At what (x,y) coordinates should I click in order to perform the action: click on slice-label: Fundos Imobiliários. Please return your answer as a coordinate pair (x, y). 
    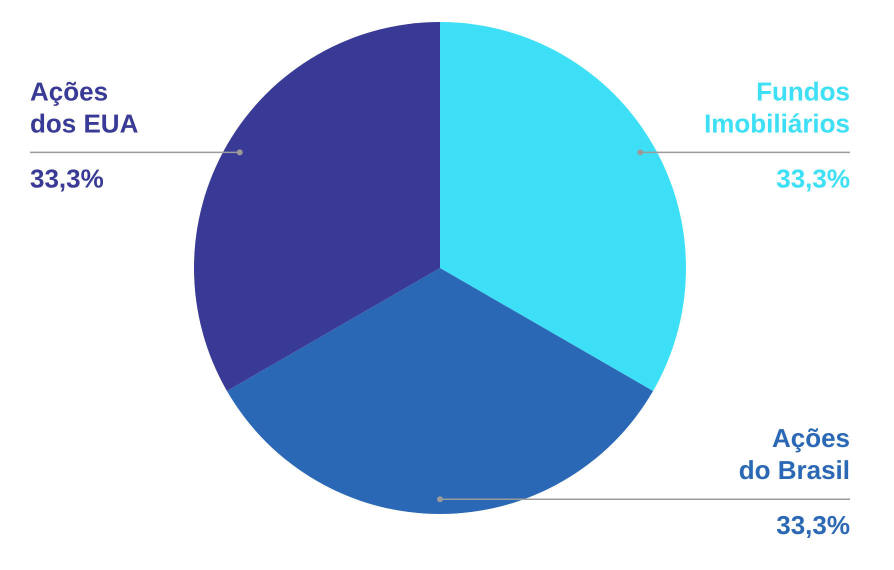
    Looking at the image, I should click on (777, 107).